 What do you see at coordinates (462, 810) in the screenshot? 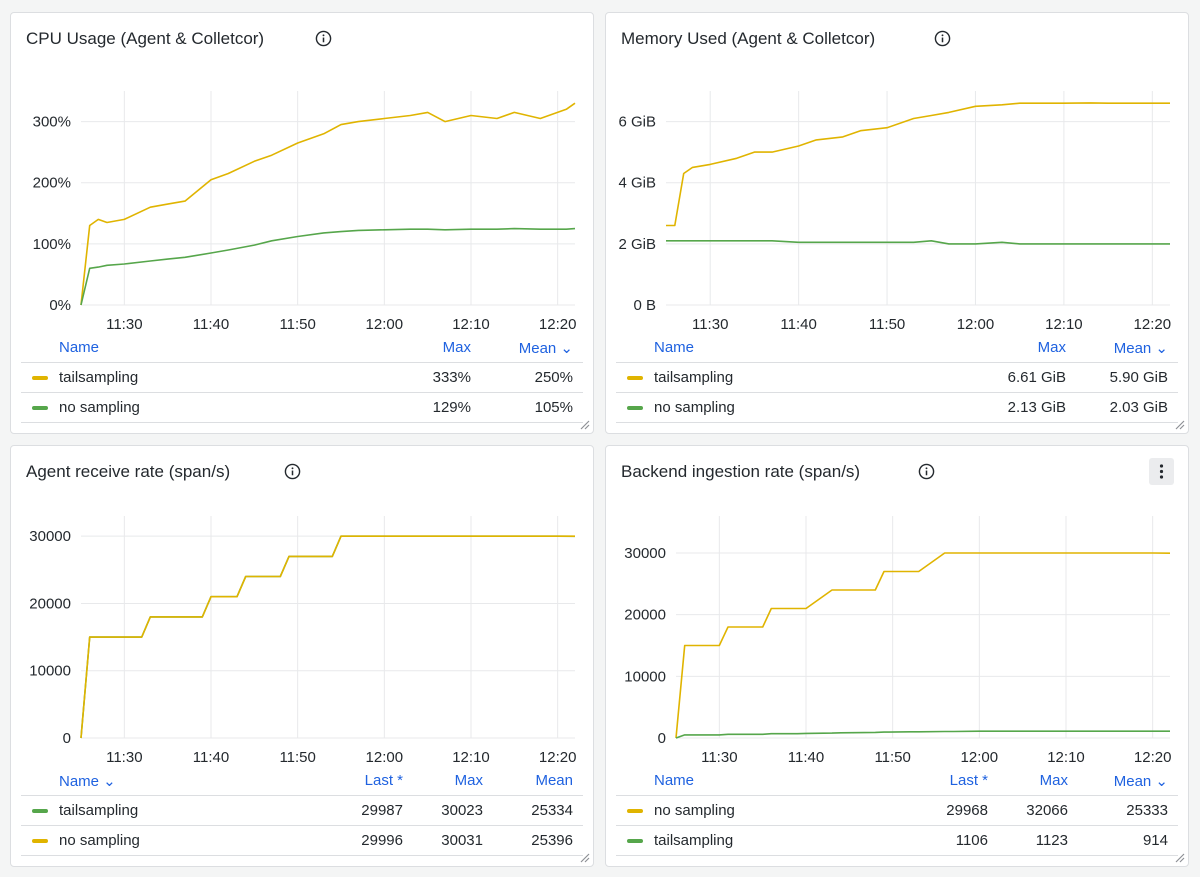
I see `legend-max-value: 30023` at bounding box center [462, 810].